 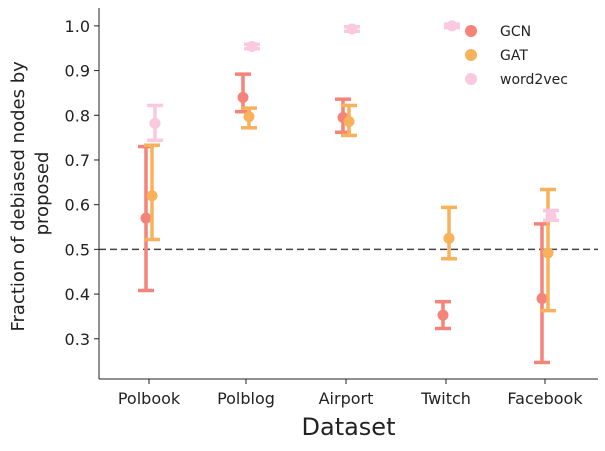 What do you see at coordinates (149, 398) in the screenshot?
I see `x-tick-label: Polbook` at bounding box center [149, 398].